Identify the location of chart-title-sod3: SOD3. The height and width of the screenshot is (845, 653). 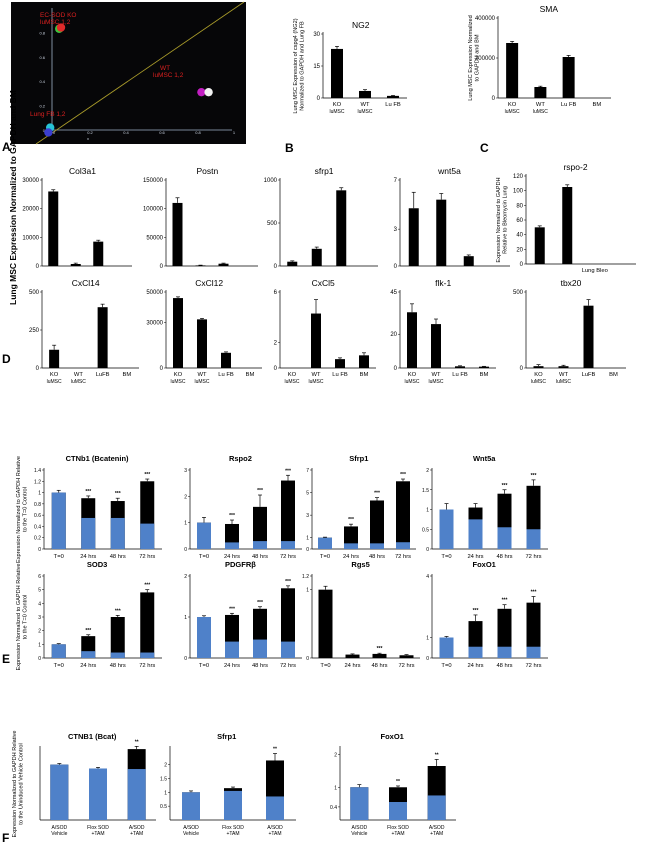
(97, 564).